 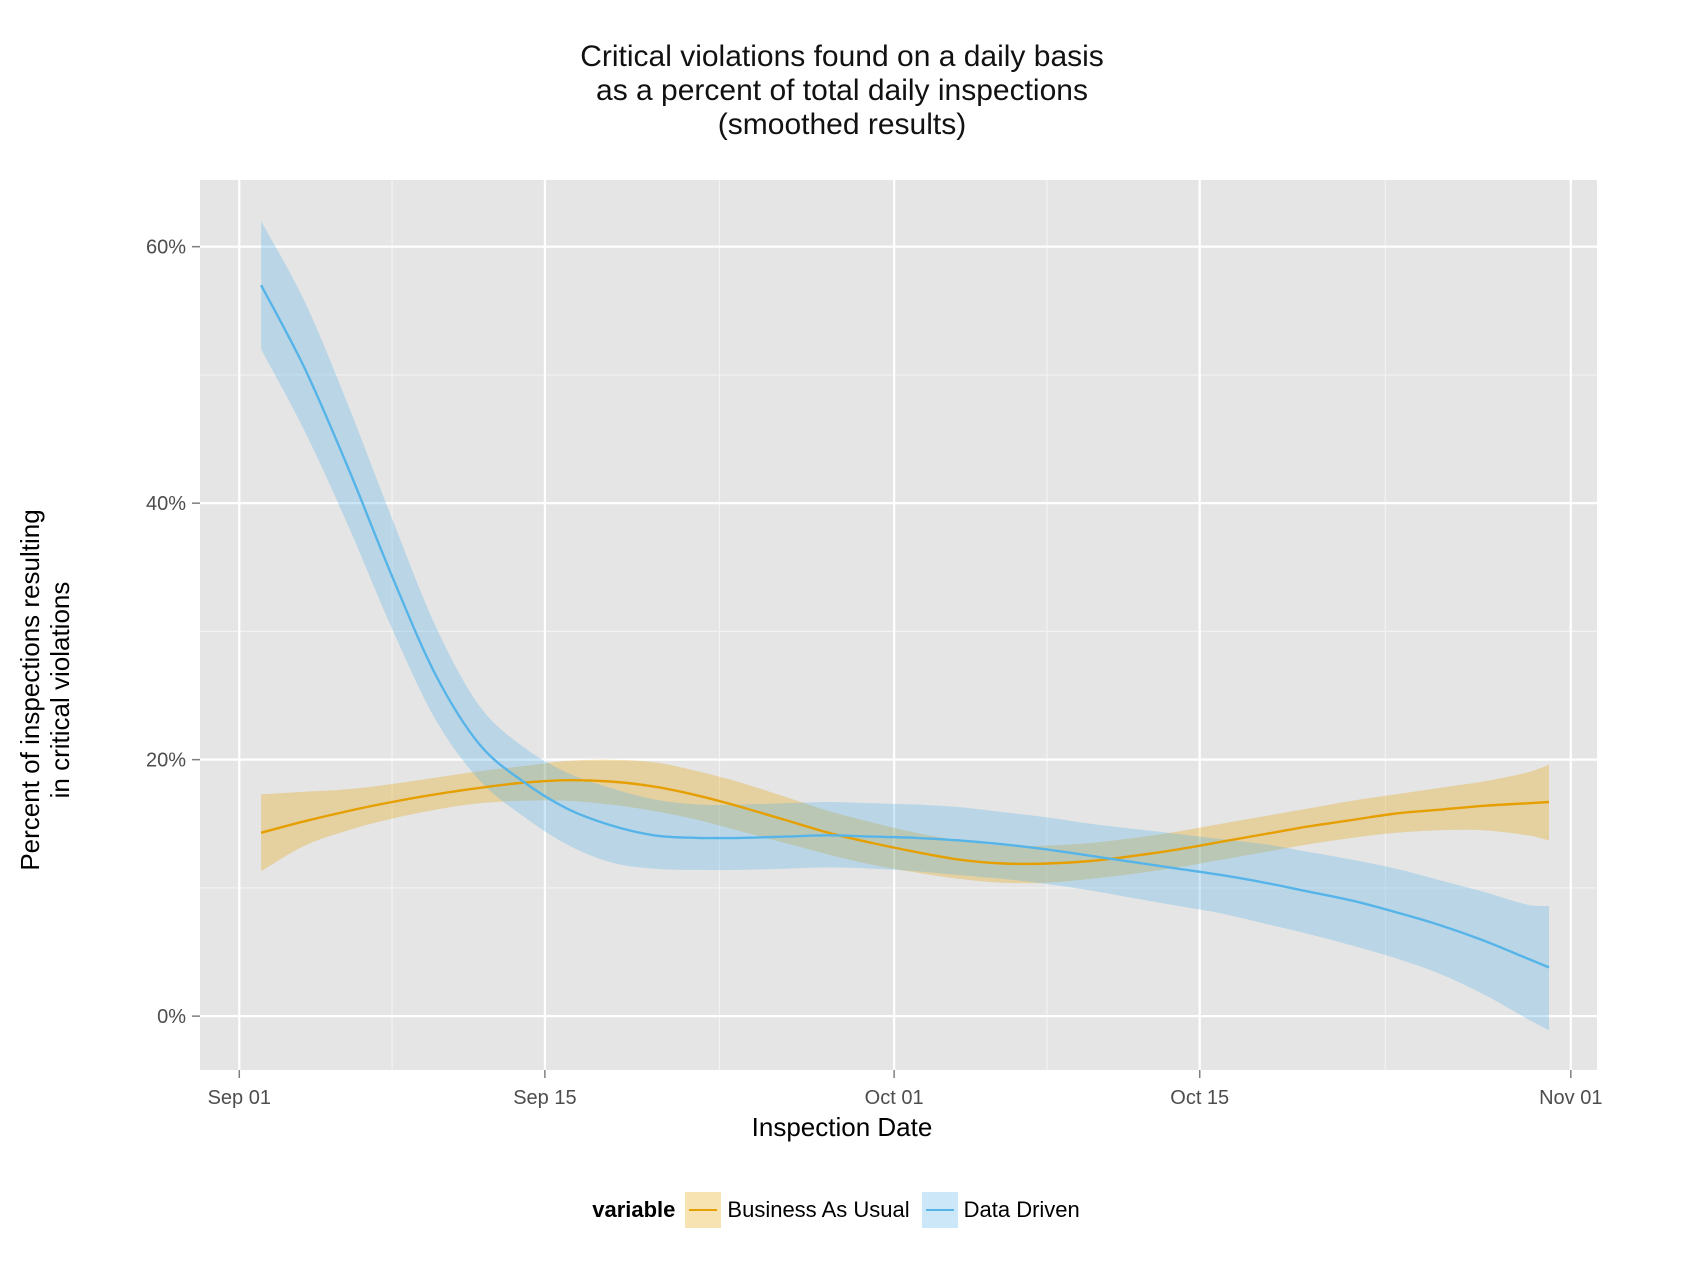 What do you see at coordinates (30, 690) in the screenshot?
I see `y-axis-title-line-1: Percent of inspections resulting` at bounding box center [30, 690].